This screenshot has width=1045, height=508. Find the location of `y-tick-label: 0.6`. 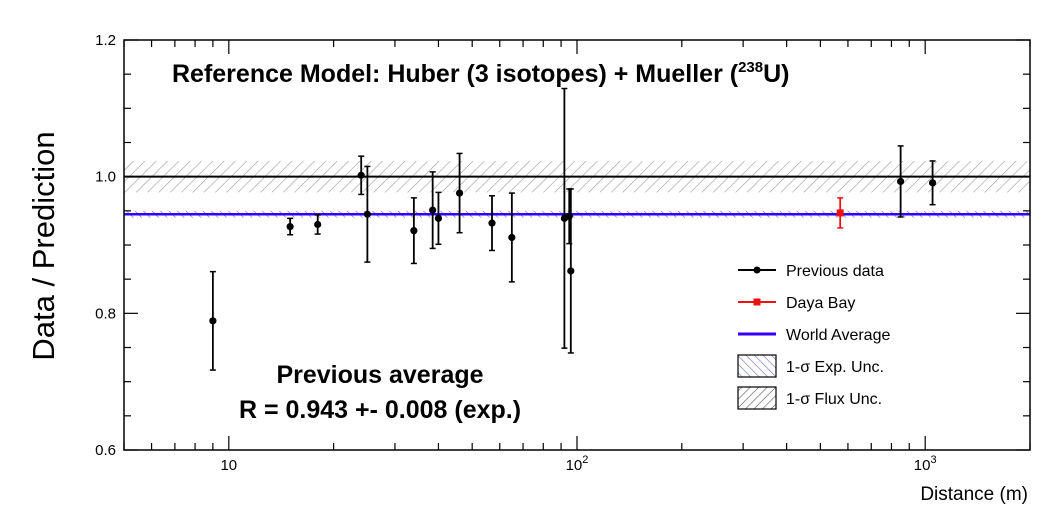

y-tick-label: 0.6 is located at coordinates (105, 450).